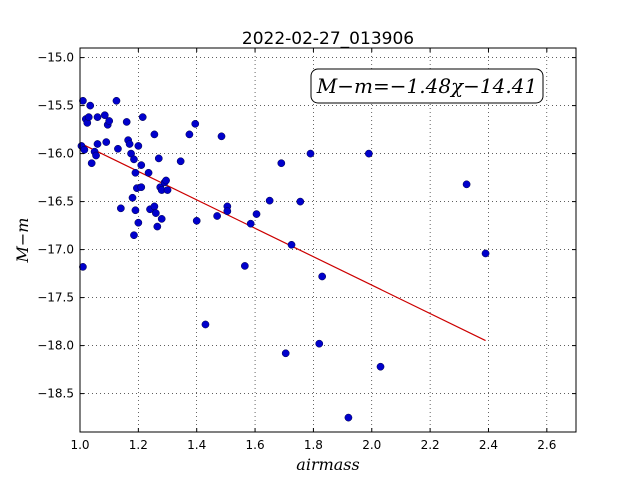  Describe the element at coordinates (22, 241) in the screenshot. I see `y-axis-label: M−m` at that location.